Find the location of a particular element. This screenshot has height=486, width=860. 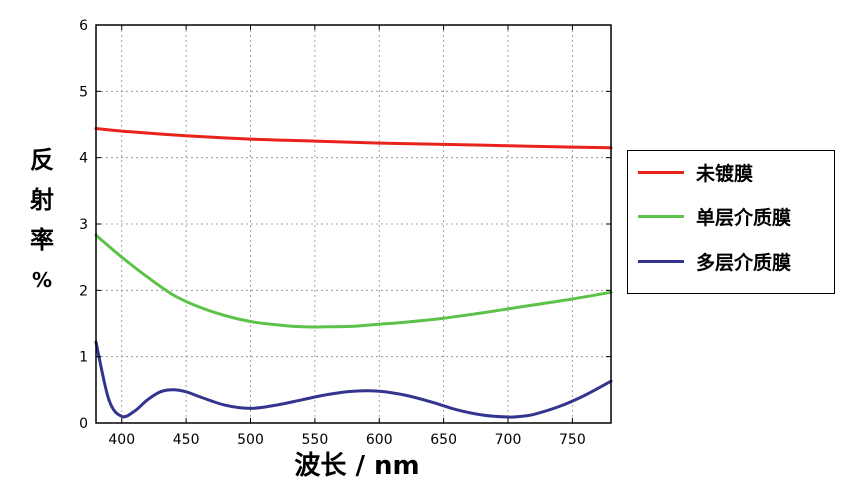

y-axis-label-char: 反 is located at coordinates (42, 160).